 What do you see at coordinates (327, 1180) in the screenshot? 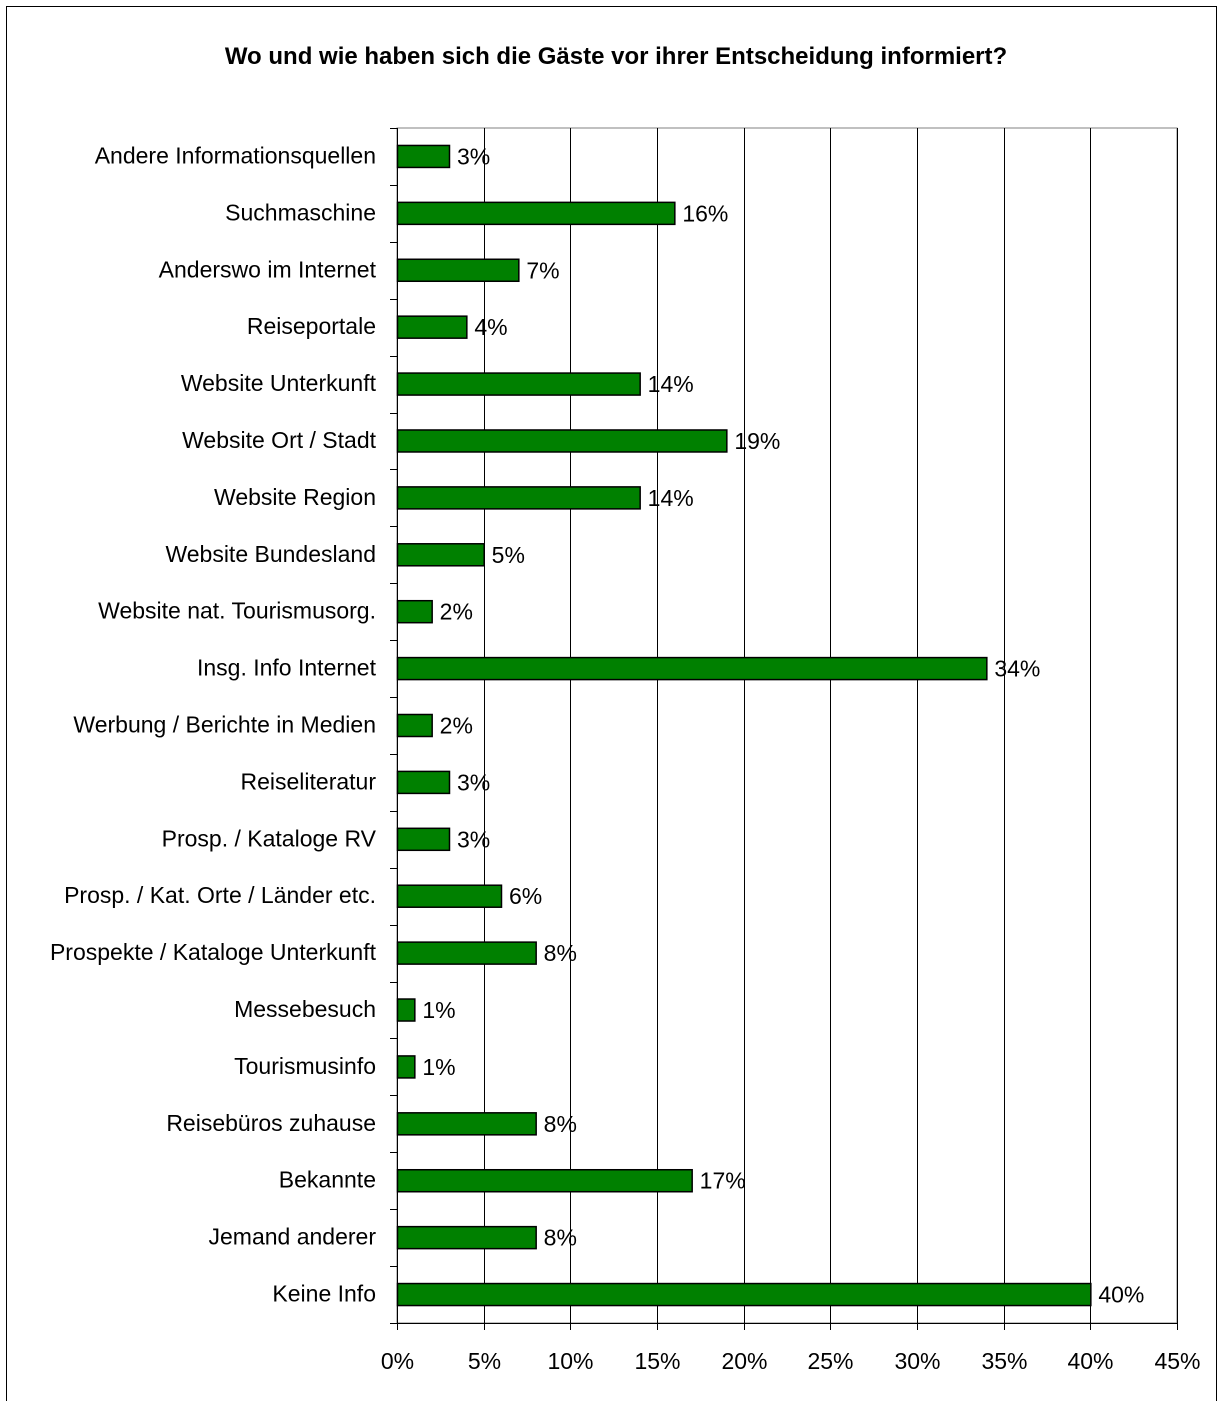
I see `category-label: Bekannte` at bounding box center [327, 1180].